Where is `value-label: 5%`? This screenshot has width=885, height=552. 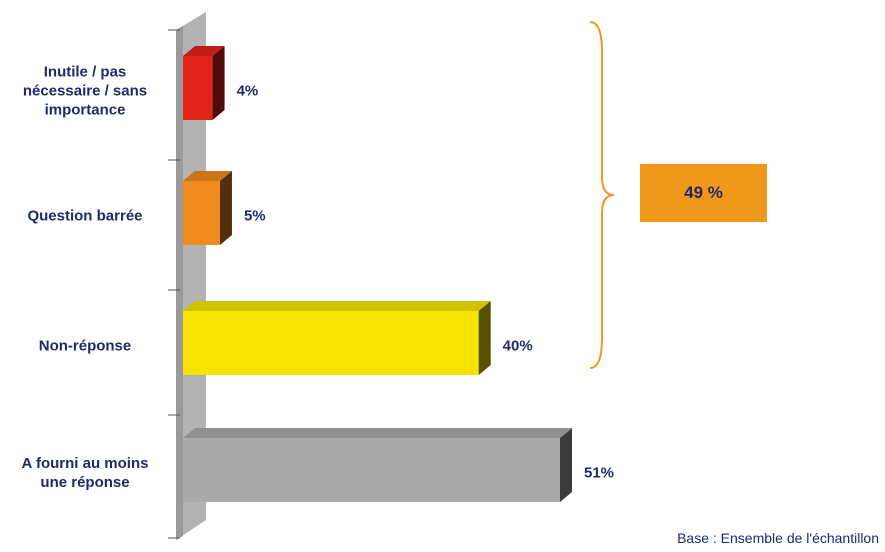 value-label: 5% is located at coordinates (254, 216).